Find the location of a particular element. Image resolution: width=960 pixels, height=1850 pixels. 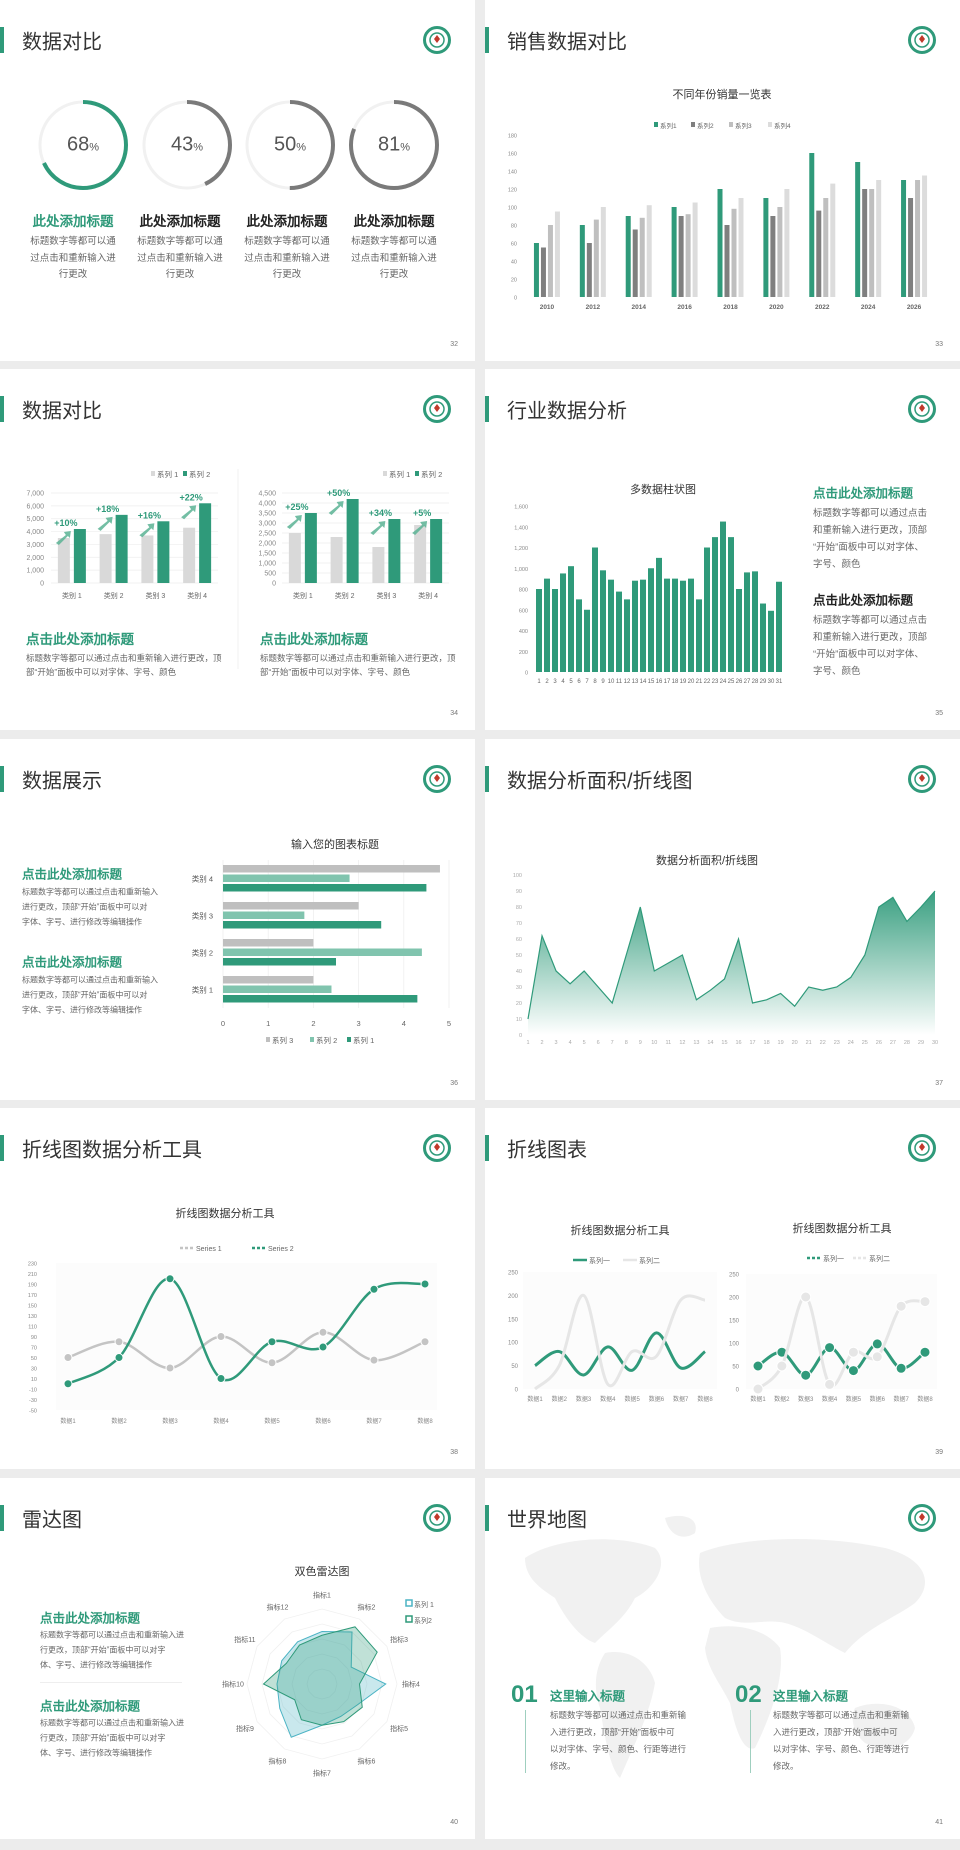

y-tick-label: 400 is located at coordinates (523, 632).